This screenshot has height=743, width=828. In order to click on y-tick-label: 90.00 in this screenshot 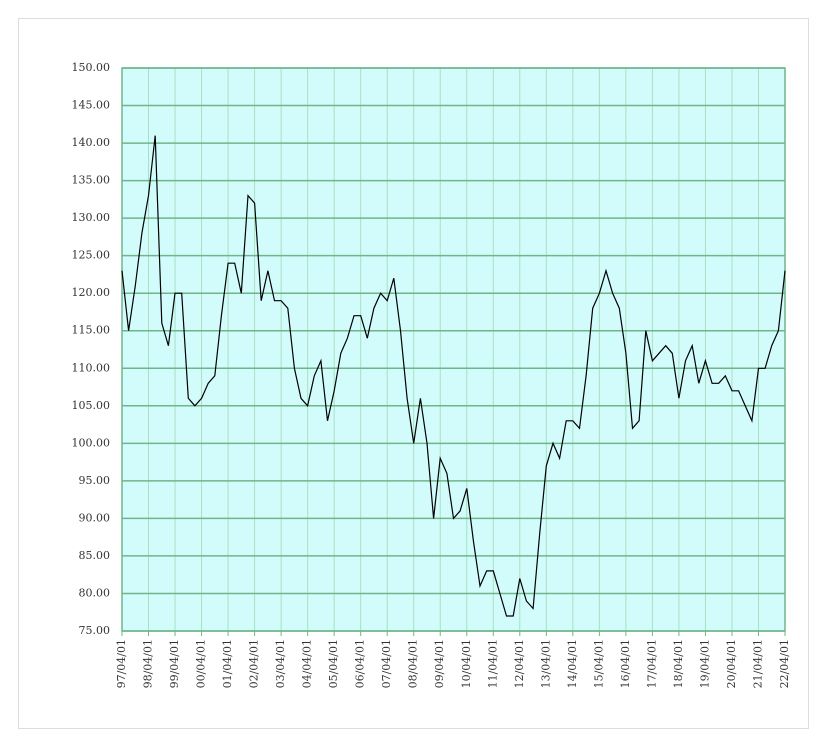, I will do `click(95, 517)`.